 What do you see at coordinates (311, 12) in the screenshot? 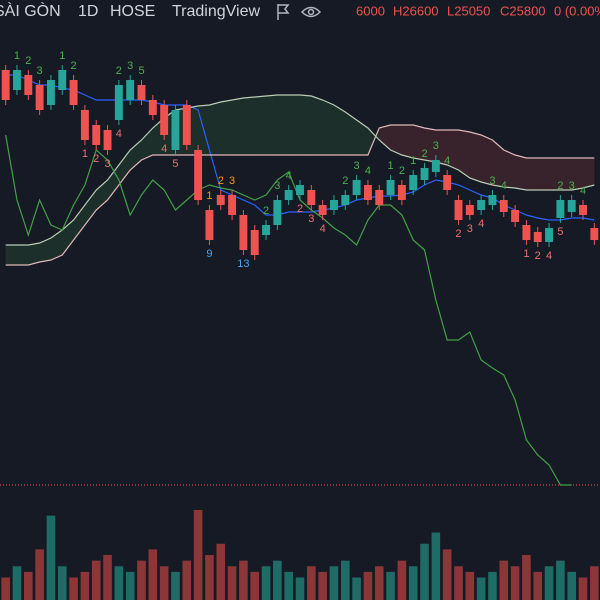
I see `eye-icon` at bounding box center [311, 12].